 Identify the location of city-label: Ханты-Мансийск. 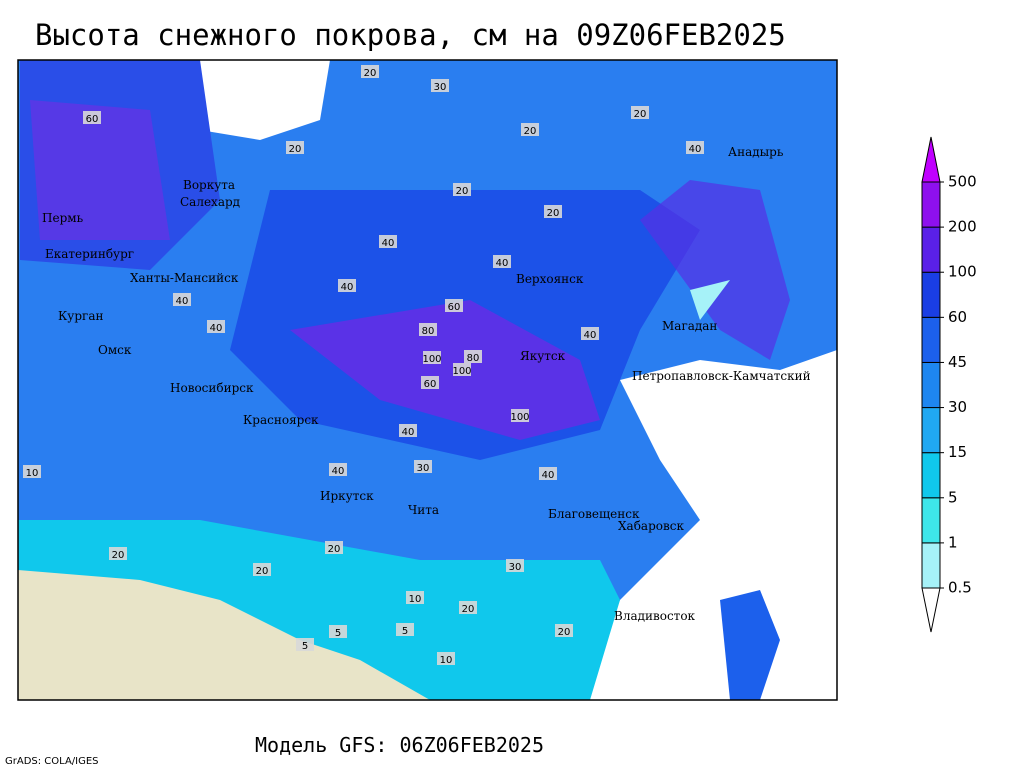
(184, 278).